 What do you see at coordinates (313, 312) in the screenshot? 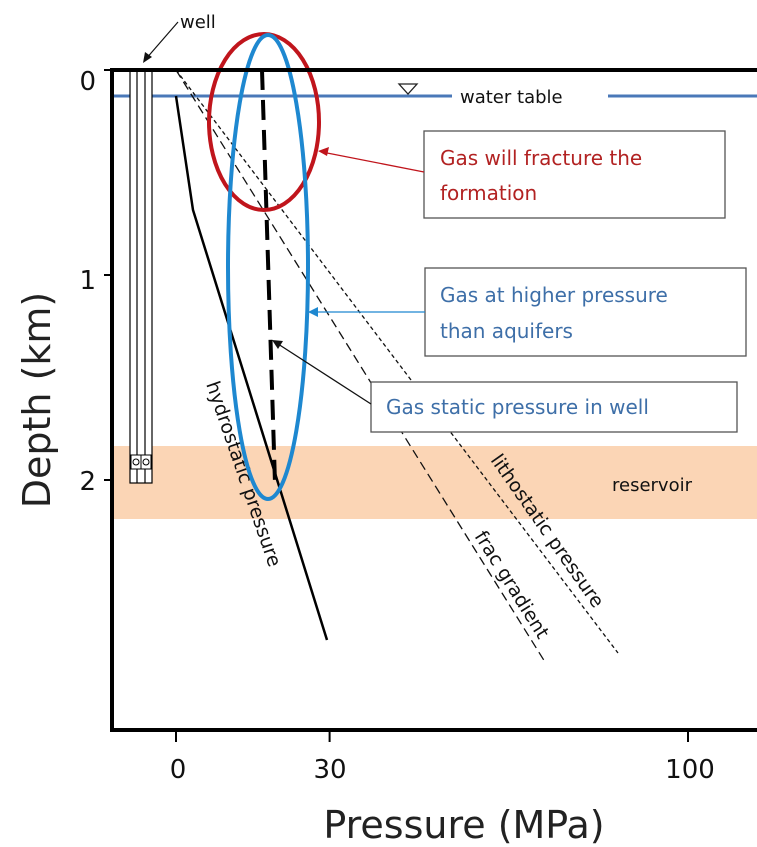
I see `higher-pressure-arrowhead` at bounding box center [313, 312].